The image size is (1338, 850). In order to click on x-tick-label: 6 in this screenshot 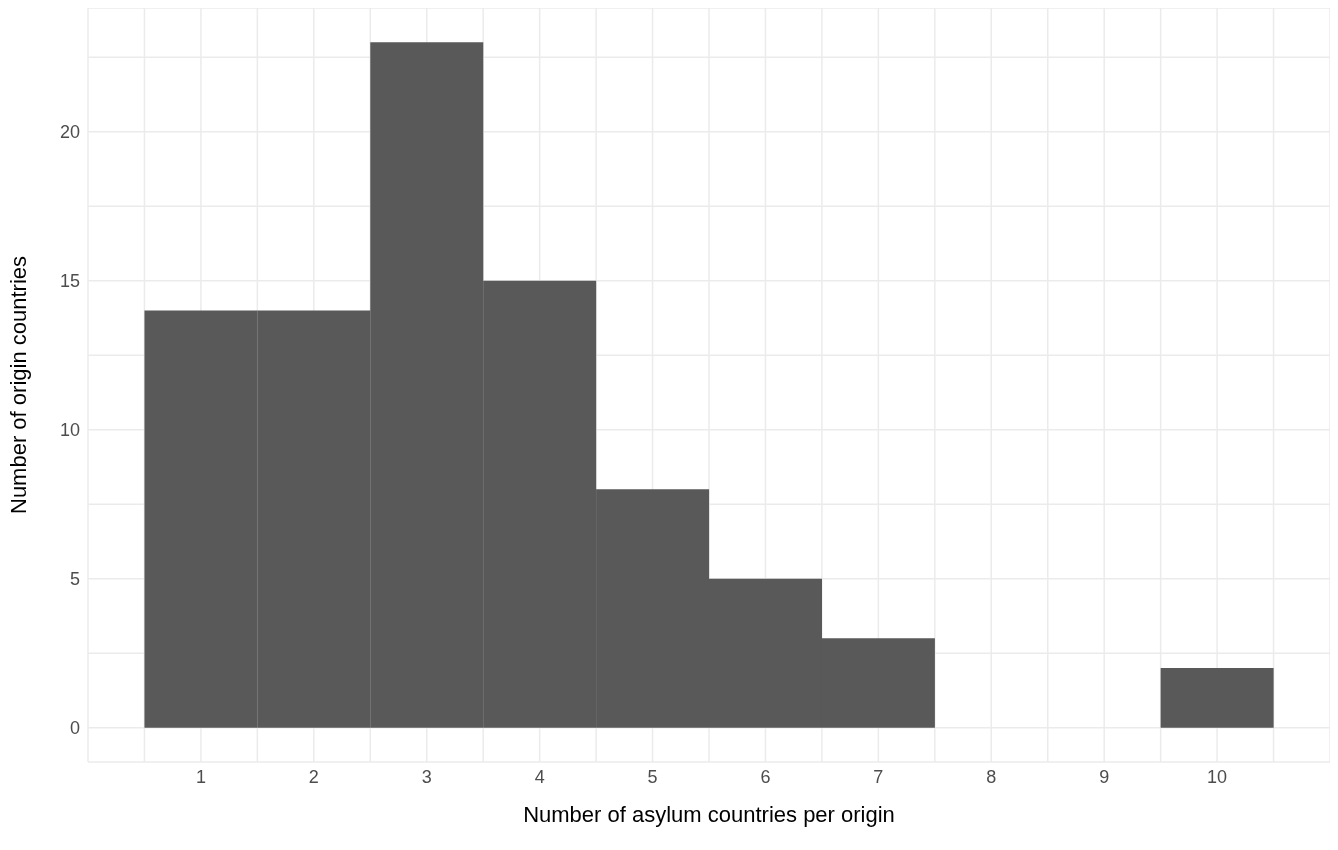, I will do `click(765, 776)`.